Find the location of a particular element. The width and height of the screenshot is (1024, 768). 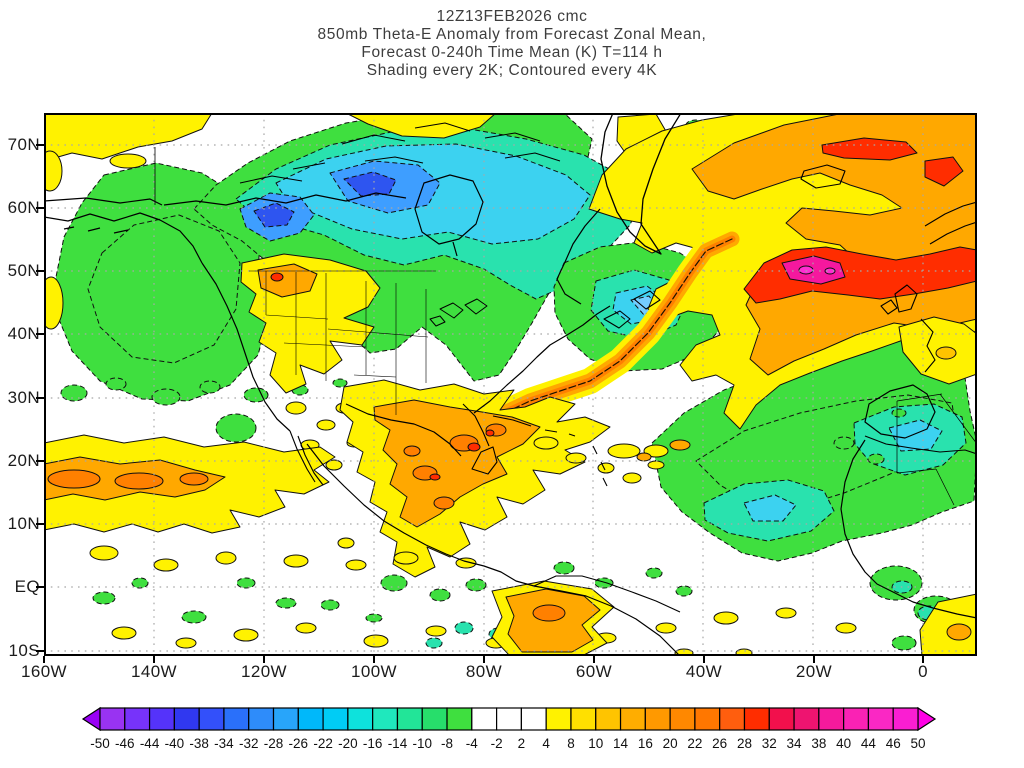

us-east-coast is located at coordinates (542, 359).